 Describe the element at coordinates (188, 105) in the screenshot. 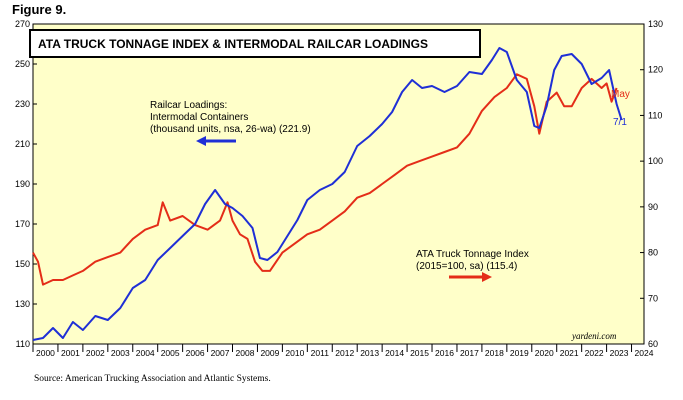

I see `rail-legend-line-1: Railcar Loadings:` at that location.